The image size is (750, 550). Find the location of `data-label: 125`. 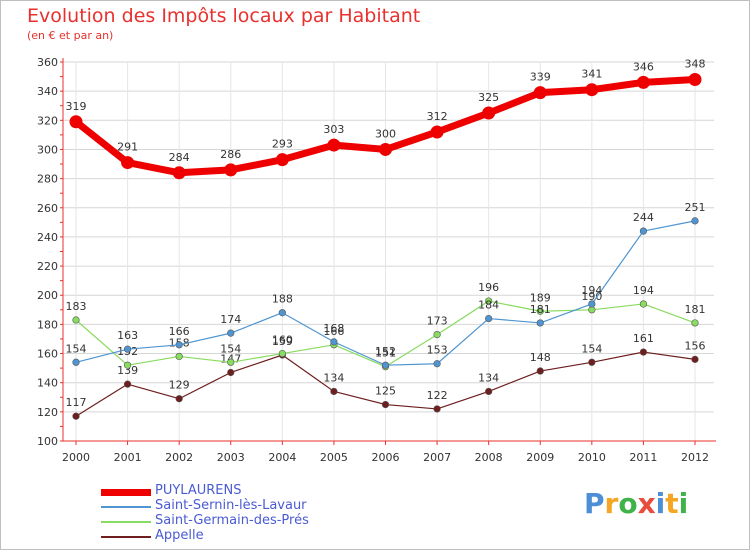

data-label: 125 is located at coordinates (385, 391).